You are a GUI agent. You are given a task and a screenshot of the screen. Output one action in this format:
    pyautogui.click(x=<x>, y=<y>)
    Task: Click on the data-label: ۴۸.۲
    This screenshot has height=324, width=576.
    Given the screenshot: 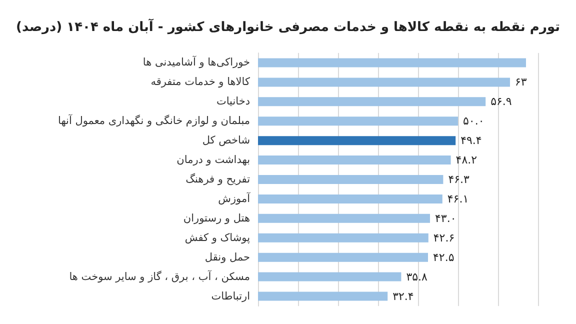 What is the action you would take?
    pyautogui.click(x=467, y=160)
    